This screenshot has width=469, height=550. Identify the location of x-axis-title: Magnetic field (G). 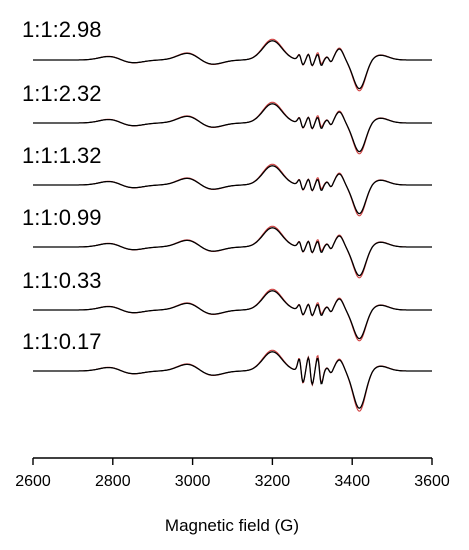
(232, 525).